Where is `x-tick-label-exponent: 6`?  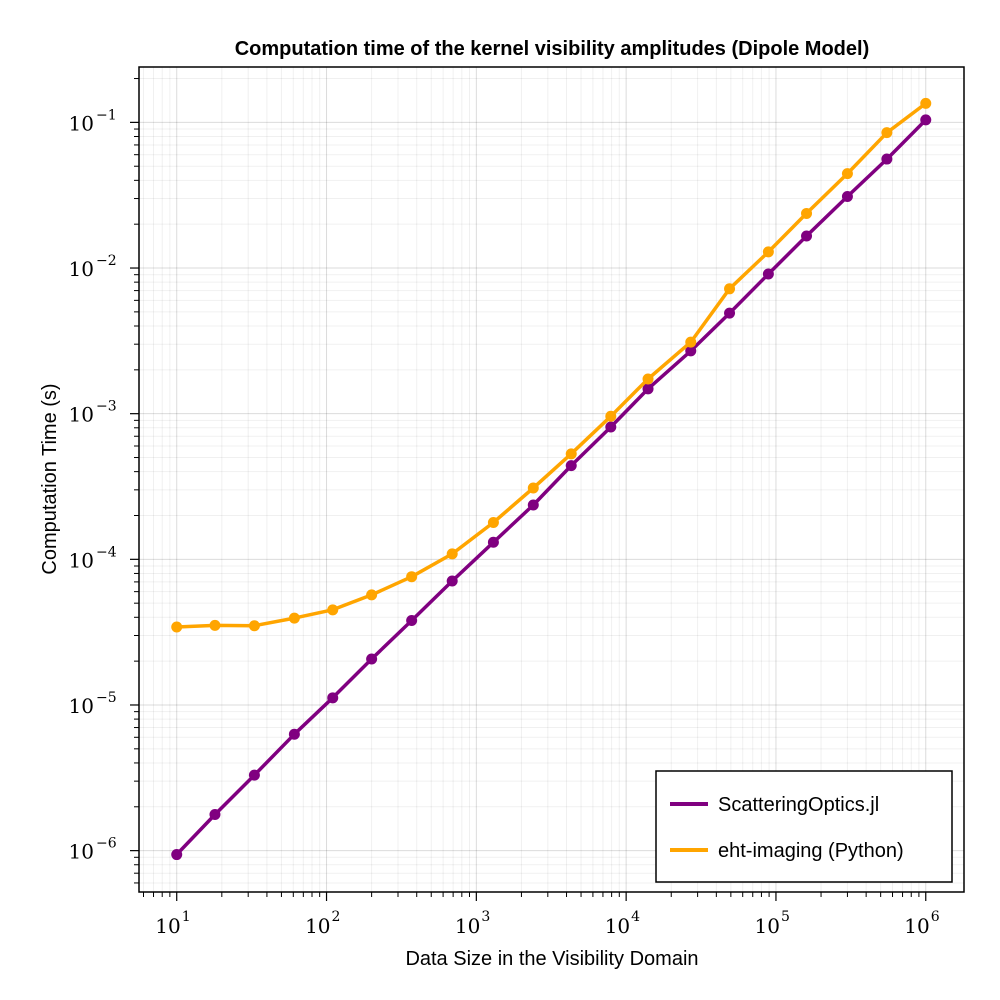 x-tick-label-exponent: 6 is located at coordinates (935, 917).